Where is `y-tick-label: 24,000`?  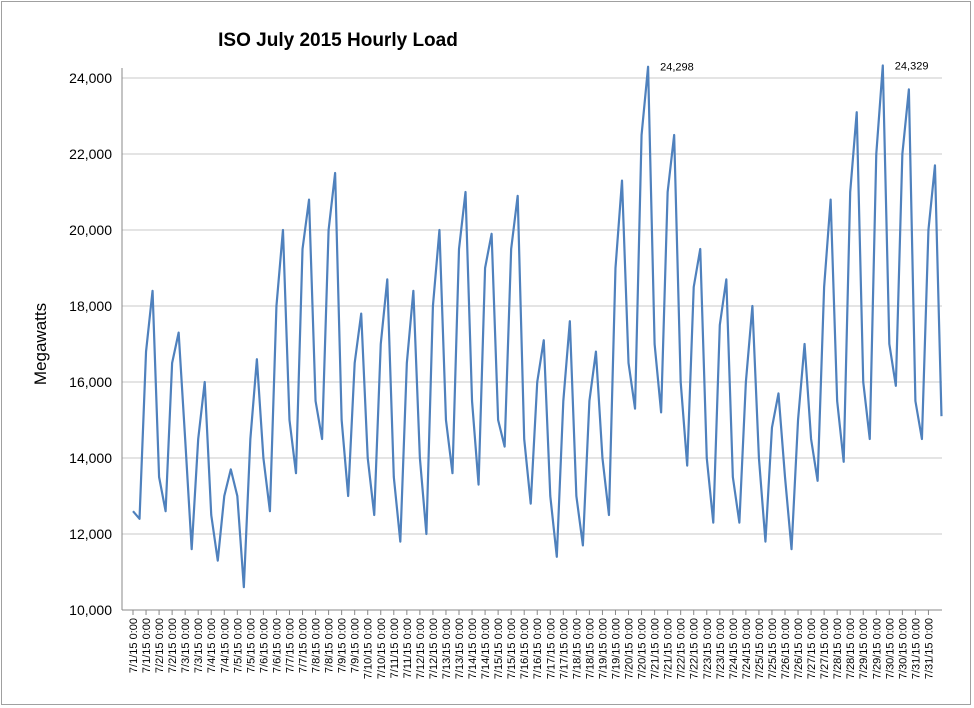 y-tick-label: 24,000 is located at coordinates (90, 78).